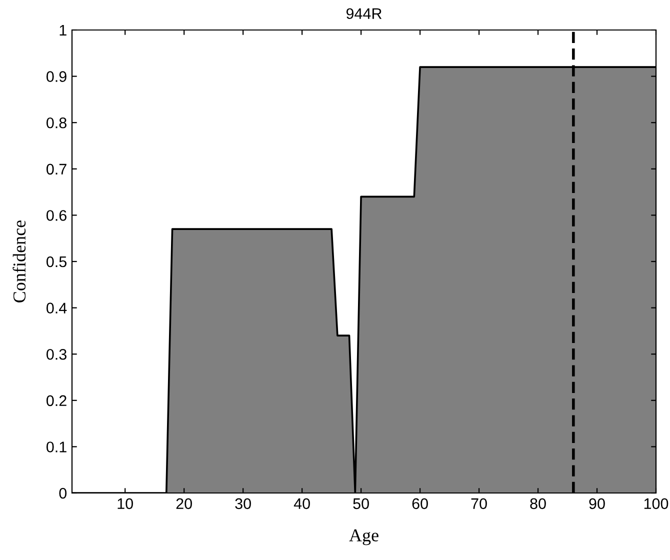 The width and height of the screenshot is (670, 560). Describe the element at coordinates (56, 354) in the screenshot. I see `y-tick-label: 0.3` at that location.